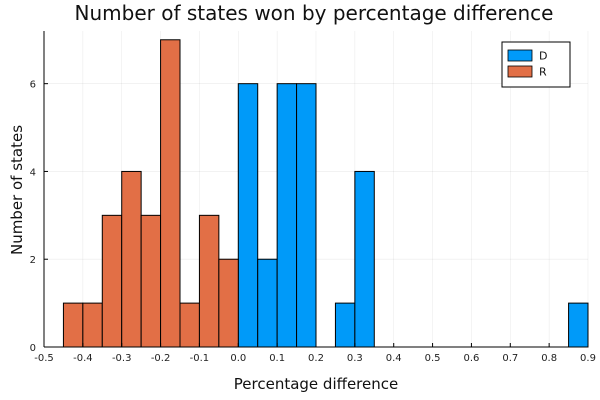 This screenshot has width=600, height=400. I want to click on x-tick-label: -0.3, so click(122, 358).